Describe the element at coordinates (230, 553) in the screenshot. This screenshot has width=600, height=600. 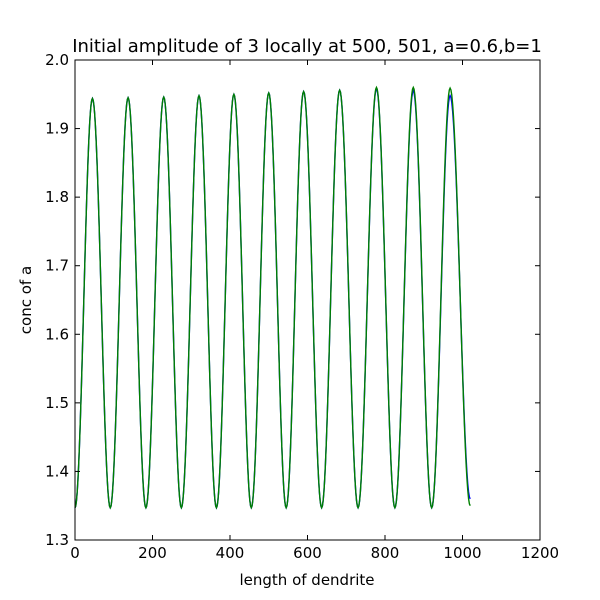
I see `x-tick-label: 400` at that location.